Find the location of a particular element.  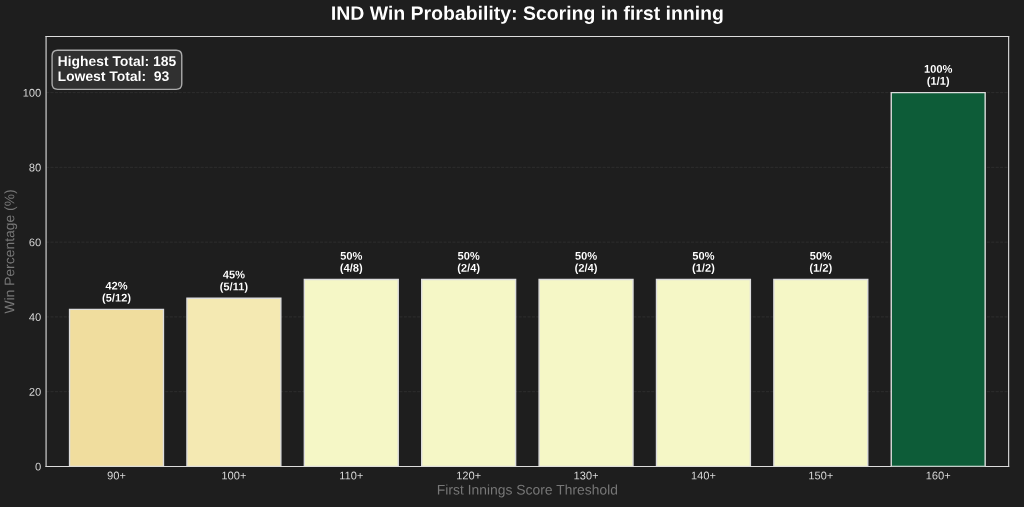

x-axis-title: First Innings Score Threshold is located at coordinates (527, 491).